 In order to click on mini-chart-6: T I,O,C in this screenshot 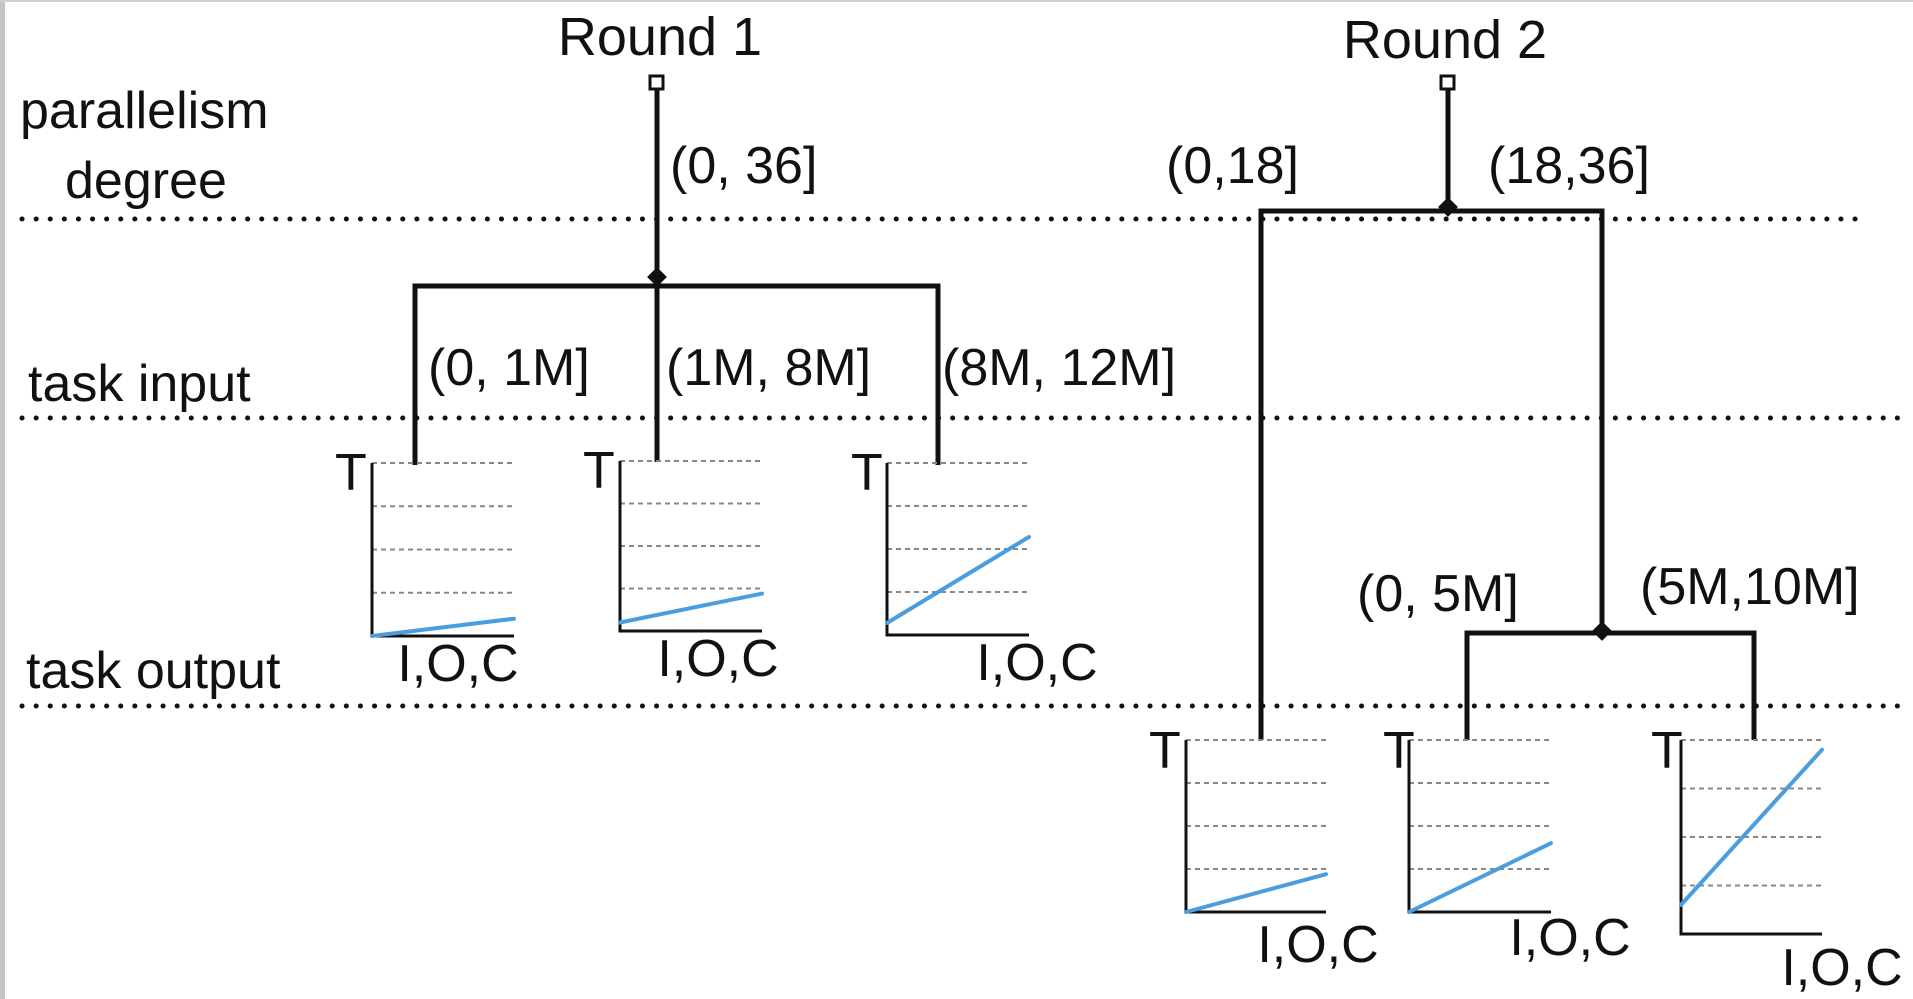, I will do `click(1777, 859)`.